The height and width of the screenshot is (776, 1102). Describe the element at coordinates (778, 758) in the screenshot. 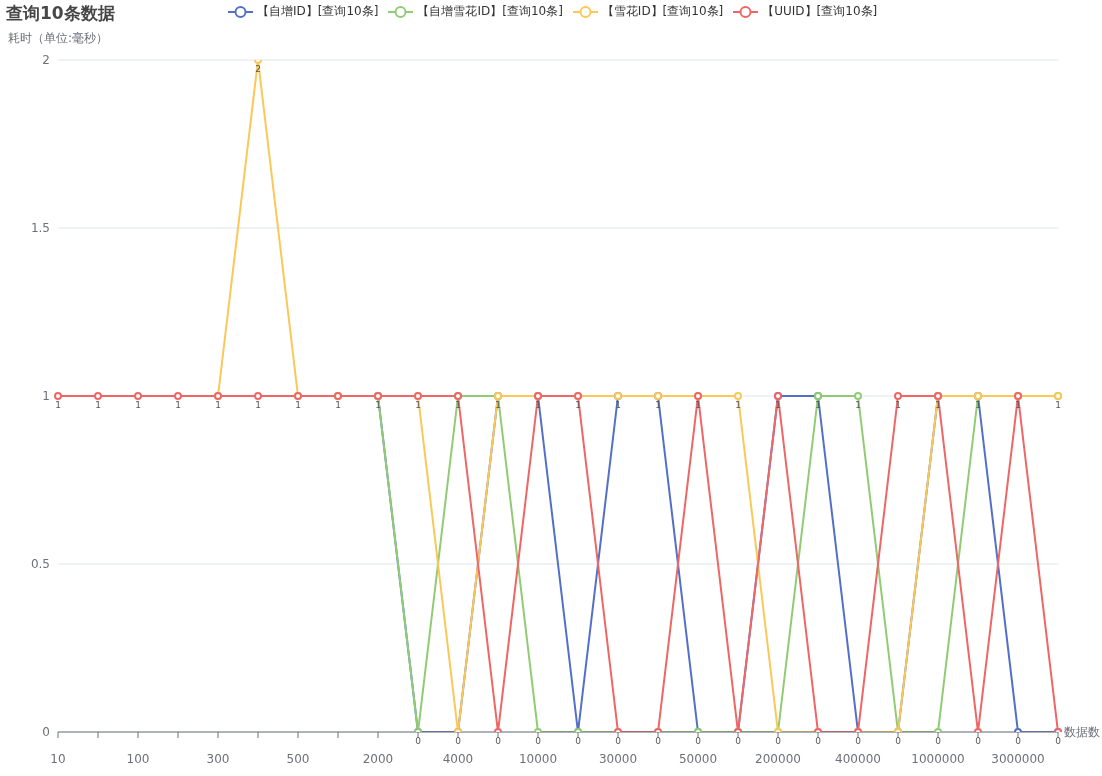

I see `x-tick-label: 200000` at that location.